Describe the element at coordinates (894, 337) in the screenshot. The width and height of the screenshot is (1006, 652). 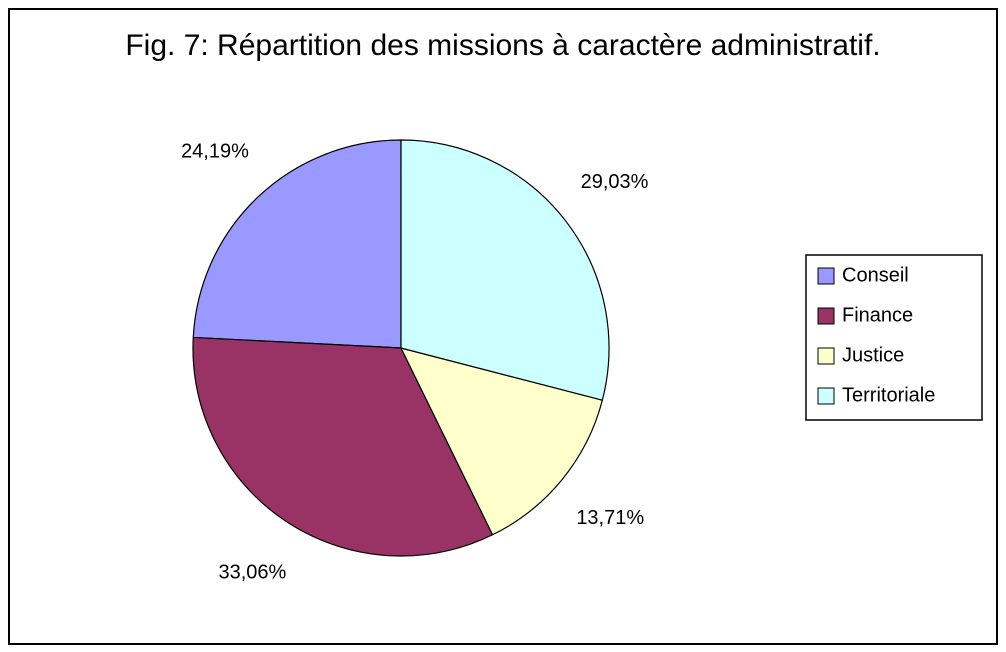
I see `legend-box` at that location.